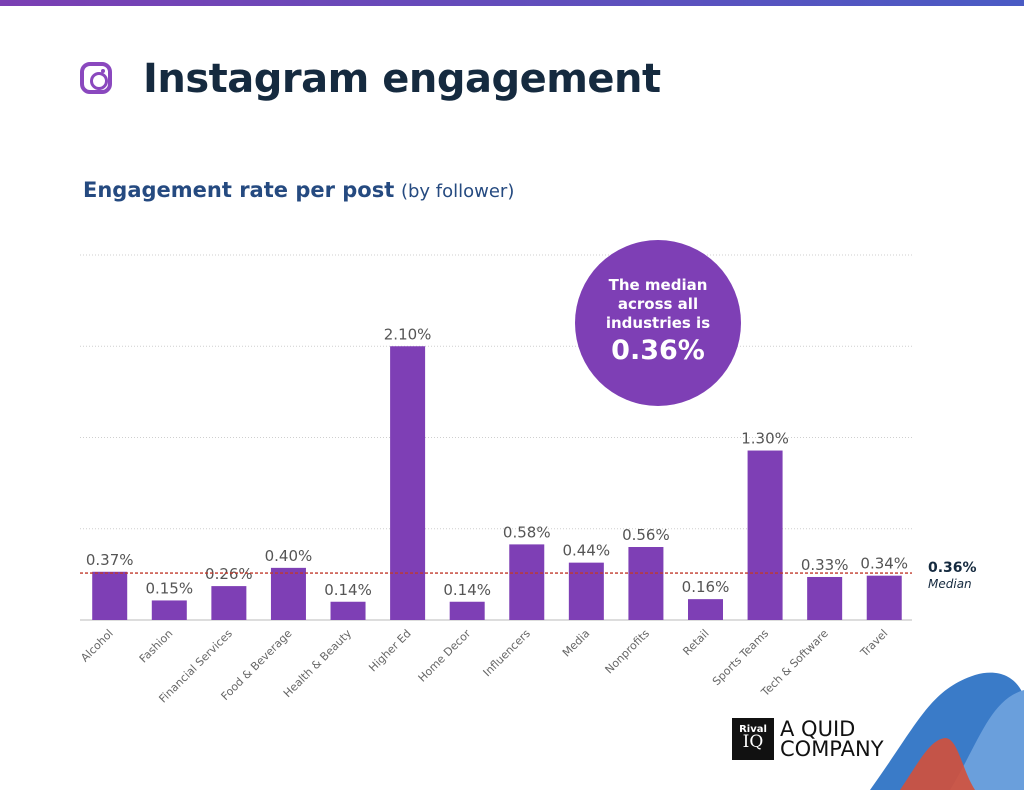 The width and height of the screenshot is (1024, 790). Describe the element at coordinates (628, 652) in the screenshot. I see `x-tick-label: Nonprofits` at that location.